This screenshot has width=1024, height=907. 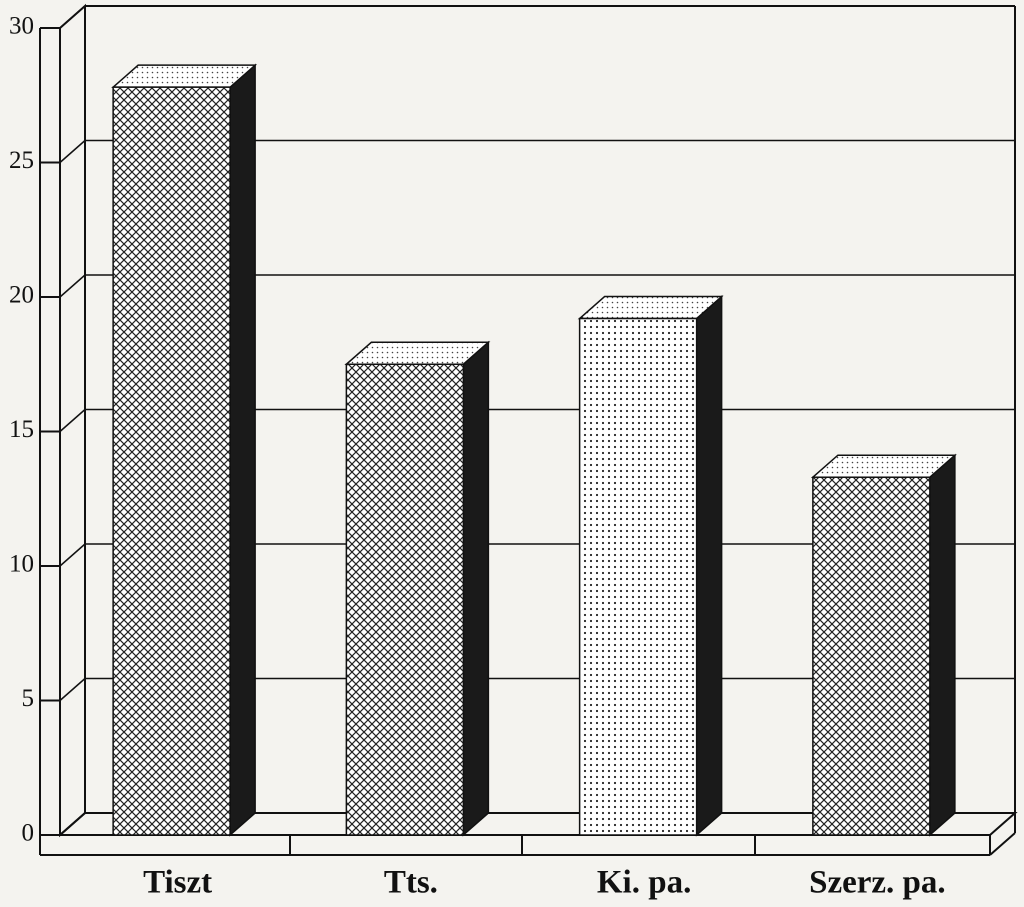 I want to click on x-tick-label: Ki. pa., so click(x=644, y=883).